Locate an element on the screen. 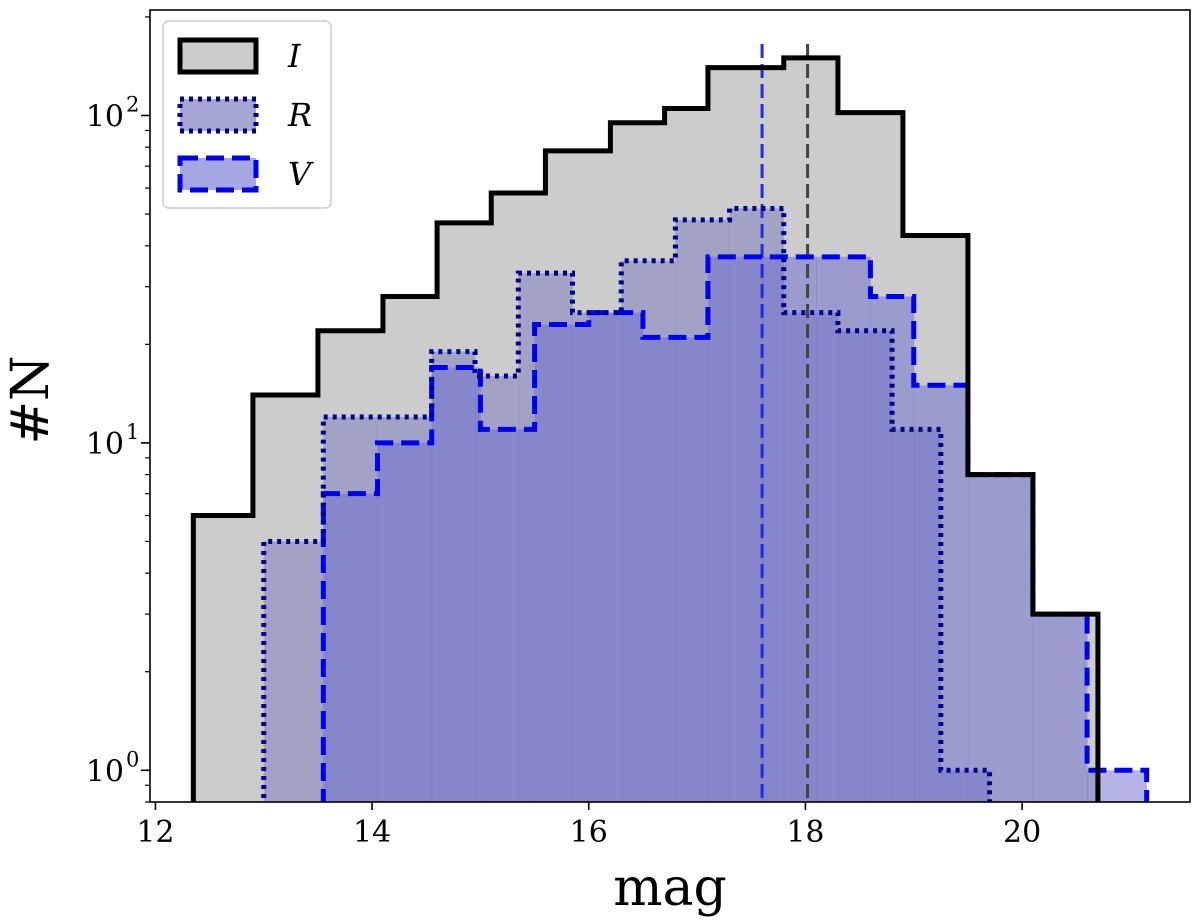  x-axis-label: mag is located at coordinates (670, 888).